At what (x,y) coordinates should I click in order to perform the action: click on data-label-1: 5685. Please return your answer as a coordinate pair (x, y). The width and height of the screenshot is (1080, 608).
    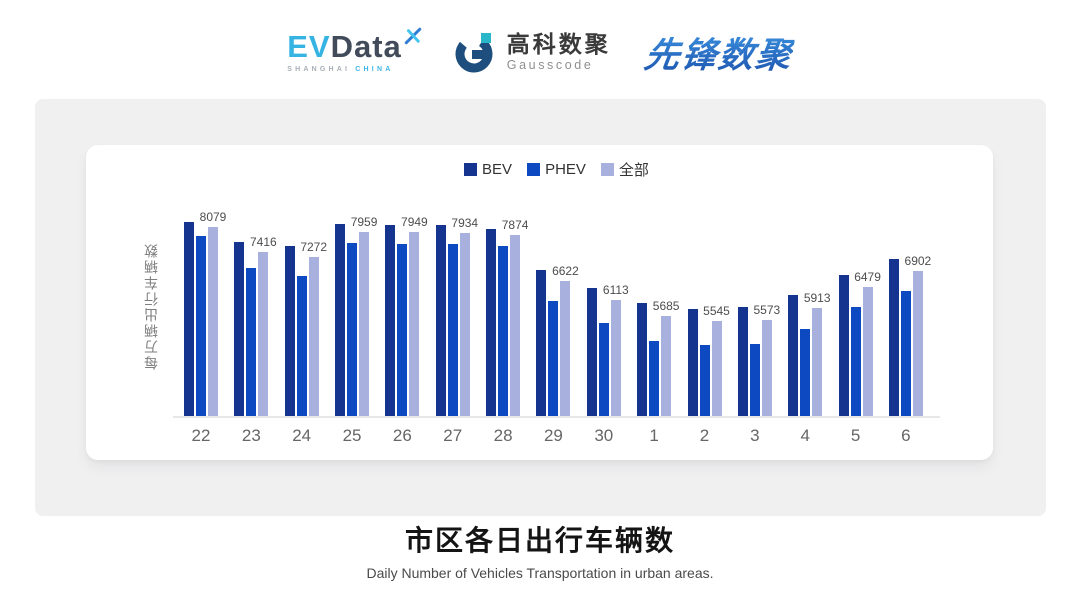
    Looking at the image, I should click on (666, 306).